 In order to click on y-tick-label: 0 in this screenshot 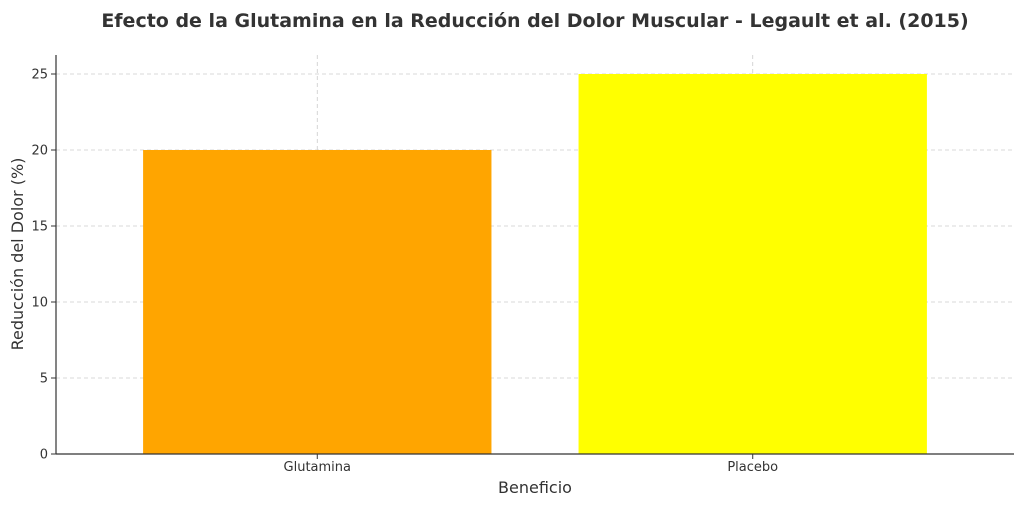, I will do `click(44, 455)`.